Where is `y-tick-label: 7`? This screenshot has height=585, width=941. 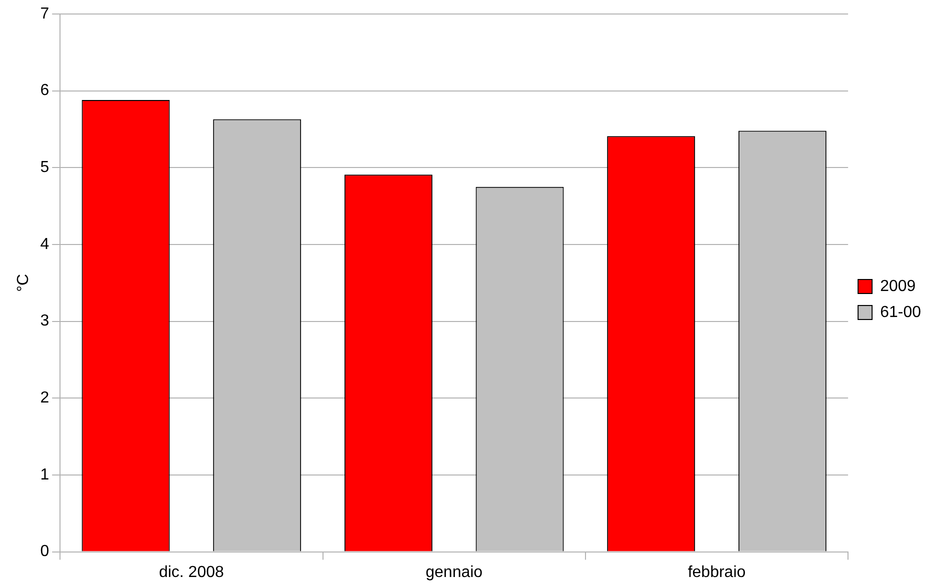 y-tick-label: 7 is located at coordinates (45, 13).